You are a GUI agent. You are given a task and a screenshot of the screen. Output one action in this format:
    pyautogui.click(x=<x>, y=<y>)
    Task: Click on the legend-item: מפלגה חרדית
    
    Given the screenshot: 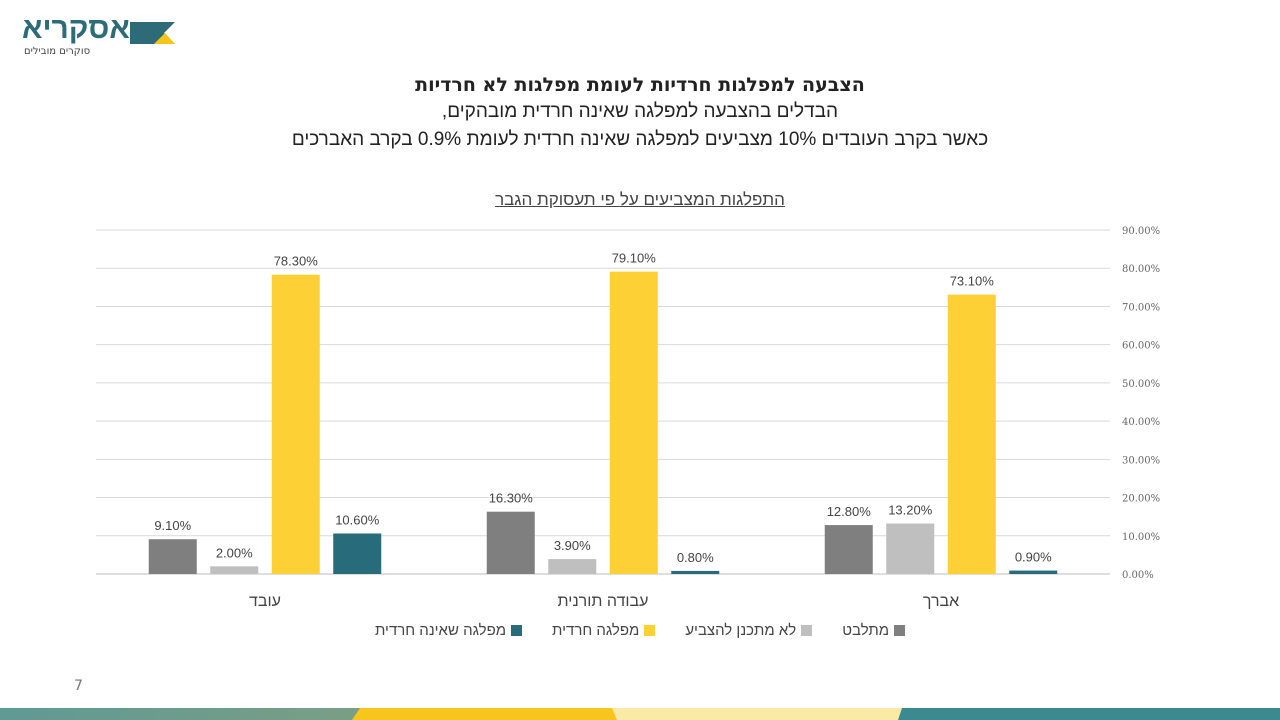 What is the action you would take?
    pyautogui.click(x=604, y=630)
    